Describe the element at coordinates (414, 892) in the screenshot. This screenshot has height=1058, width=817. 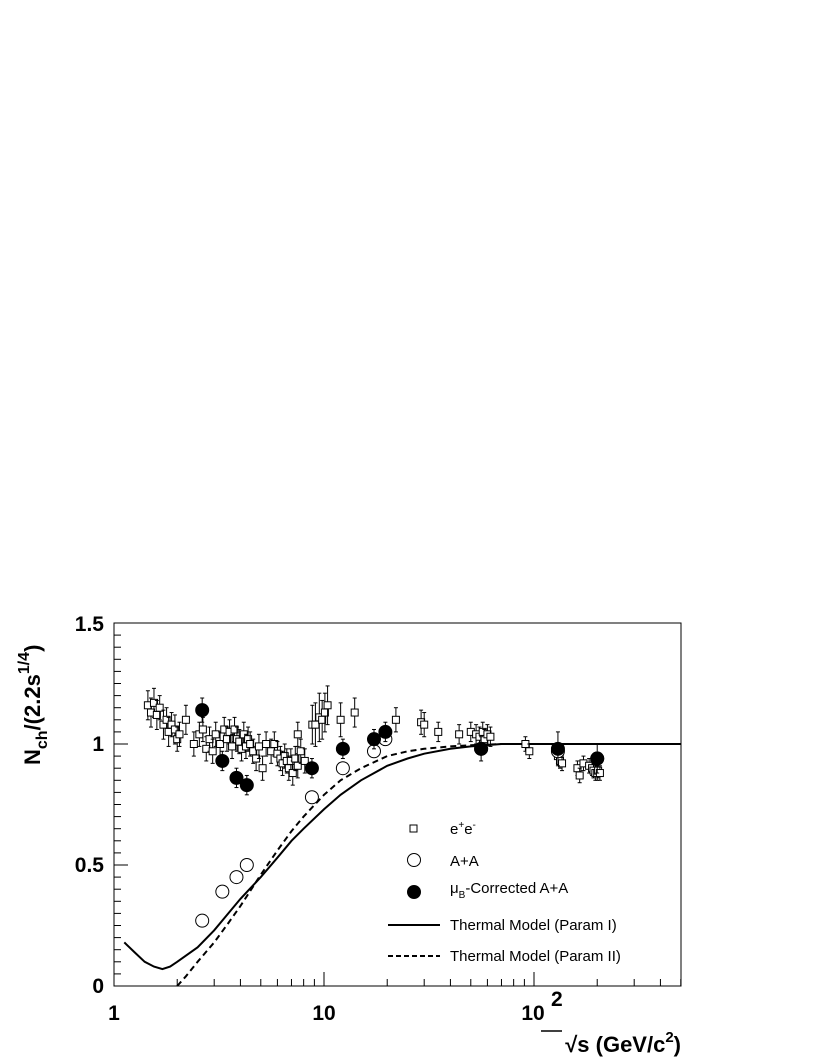
I see `legend-symbol-filled-circle` at that location.